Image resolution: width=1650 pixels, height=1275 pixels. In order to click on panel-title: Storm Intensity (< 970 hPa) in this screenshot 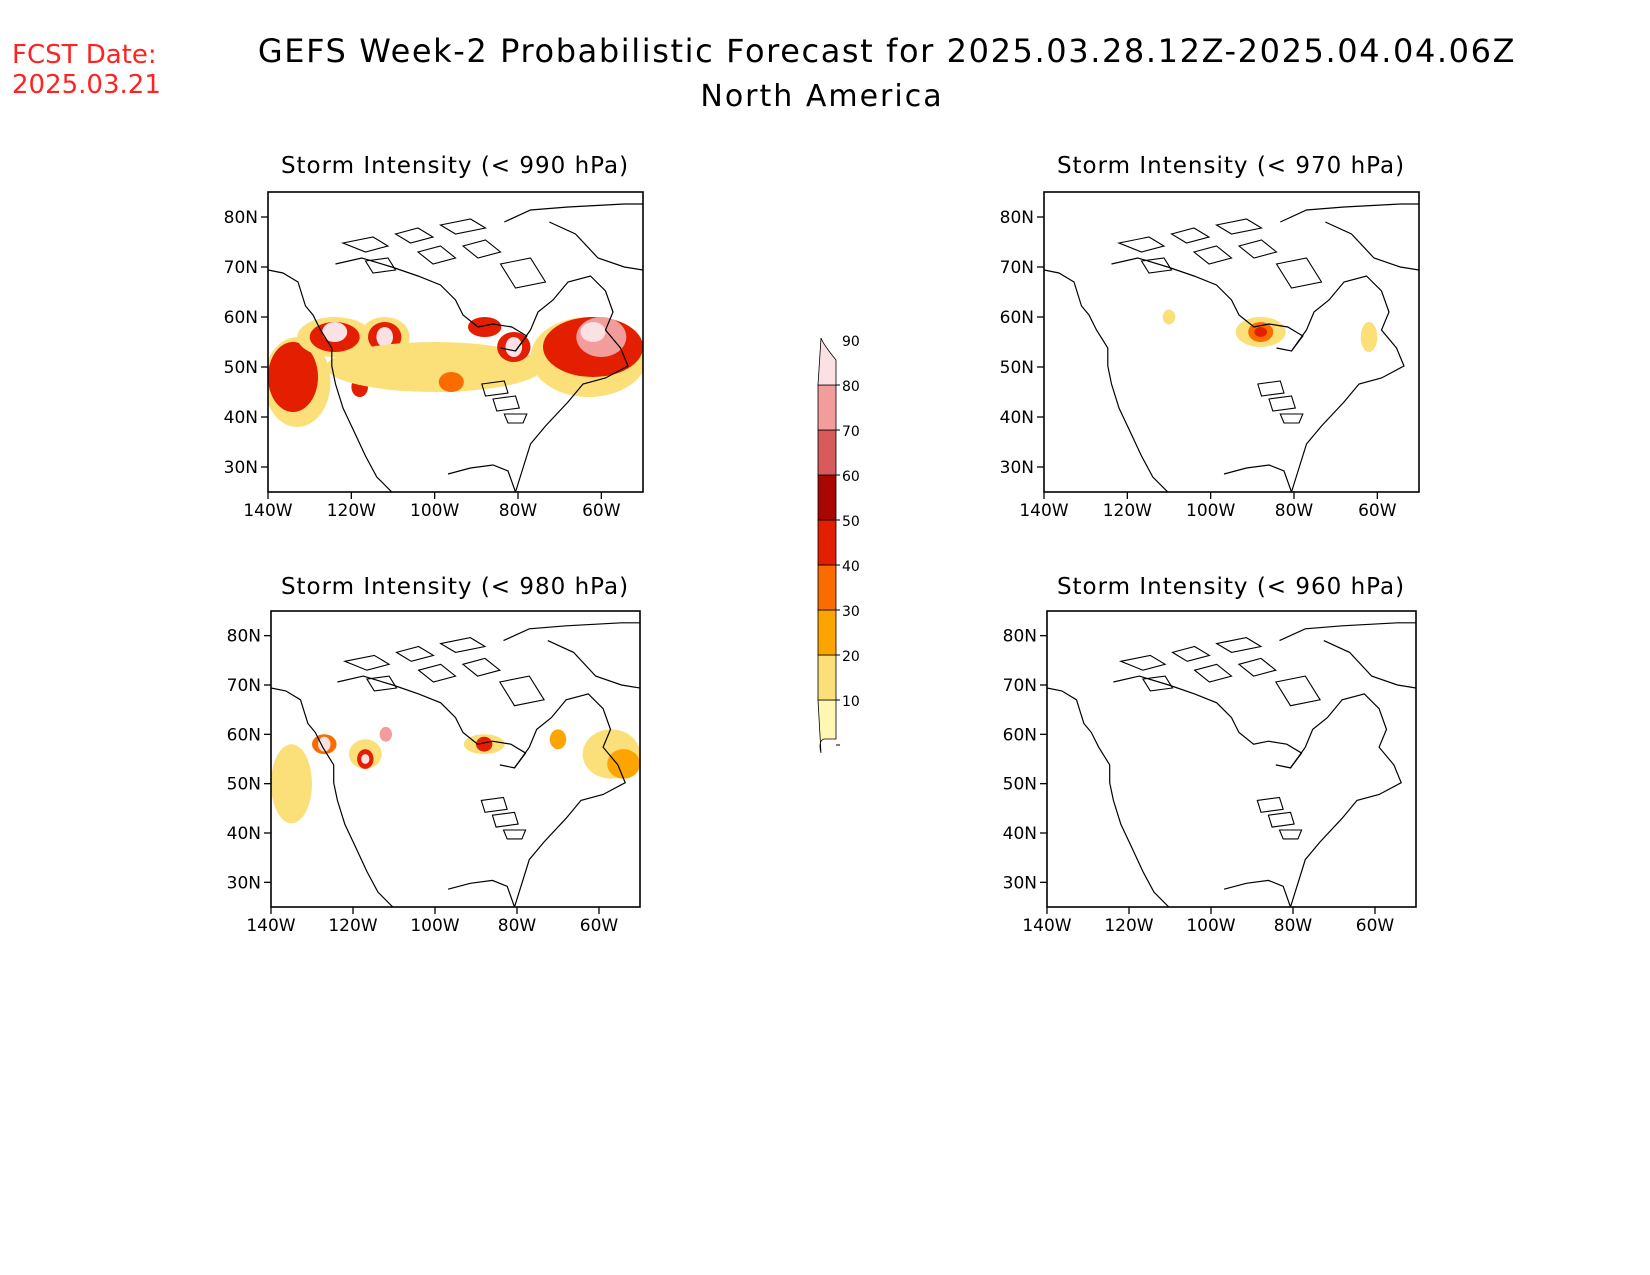, I will do `click(1231, 166)`.